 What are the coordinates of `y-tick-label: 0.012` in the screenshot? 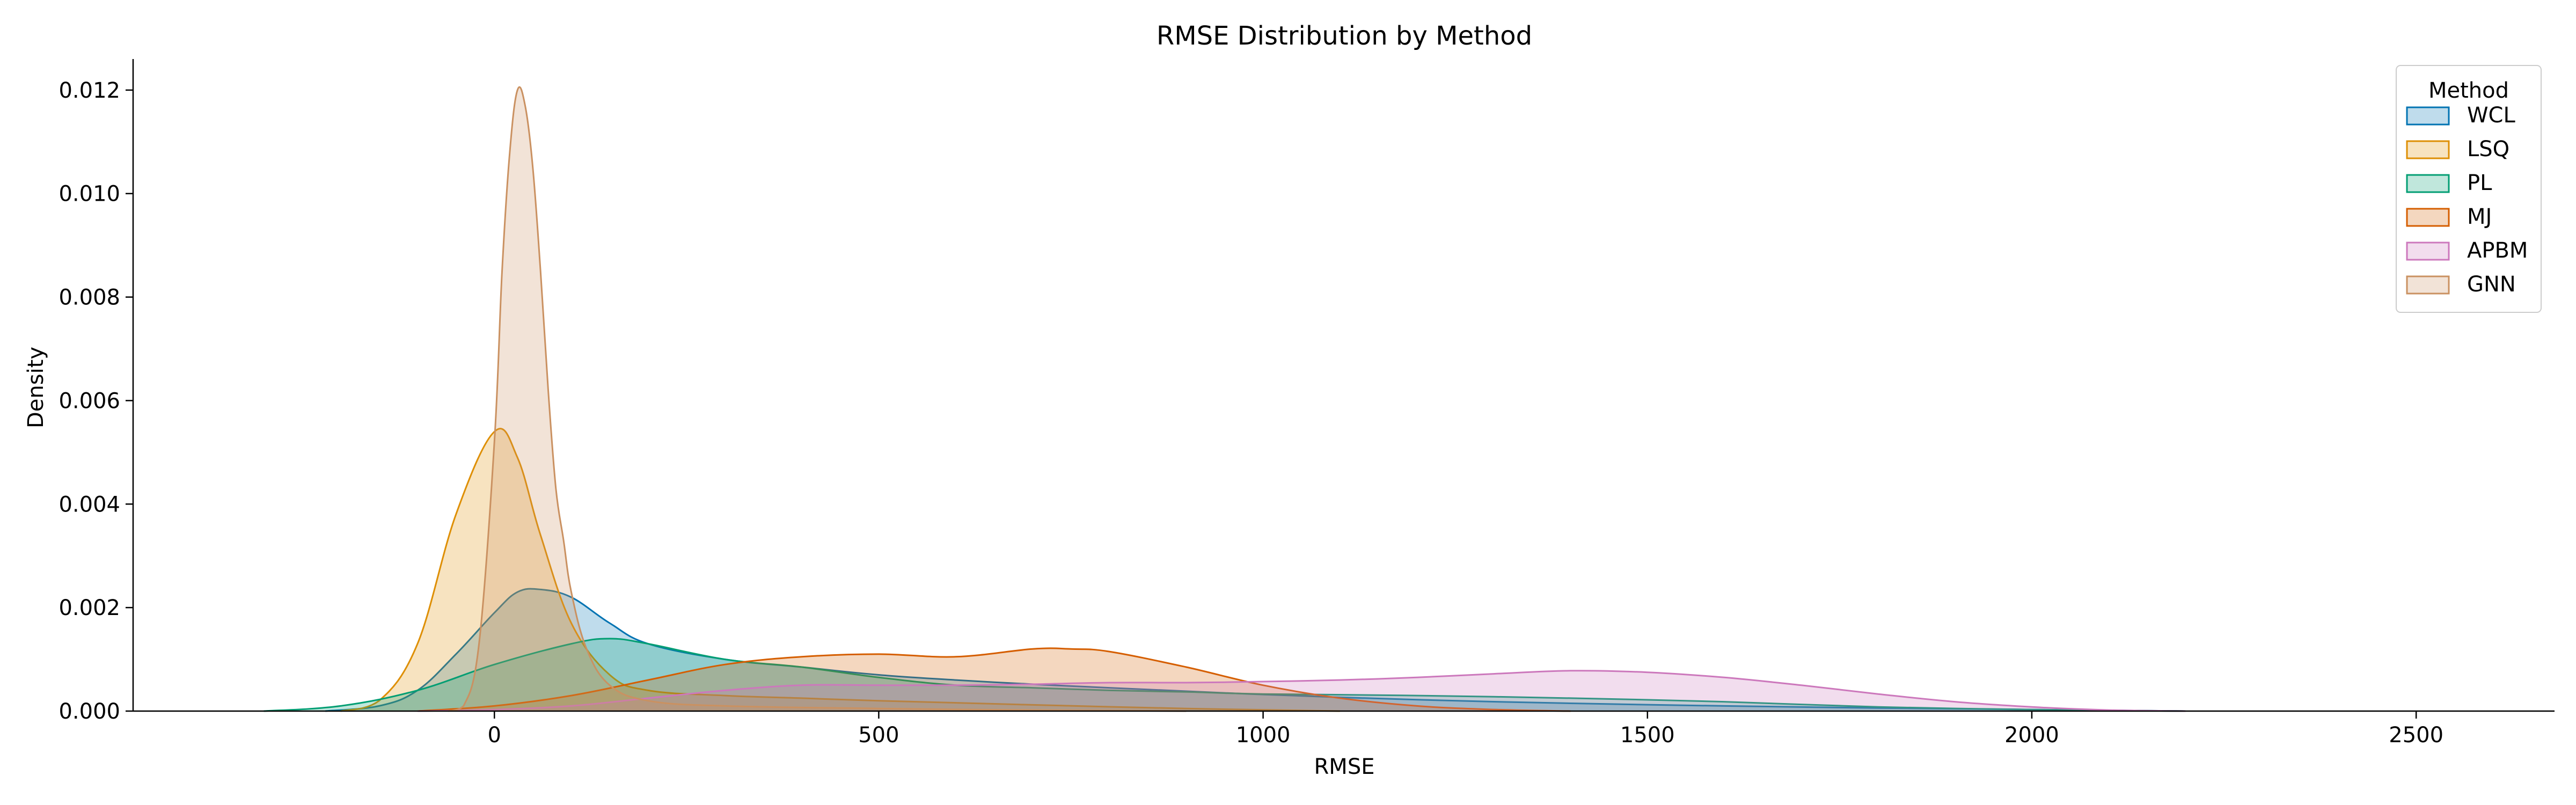 It's located at (89, 90).